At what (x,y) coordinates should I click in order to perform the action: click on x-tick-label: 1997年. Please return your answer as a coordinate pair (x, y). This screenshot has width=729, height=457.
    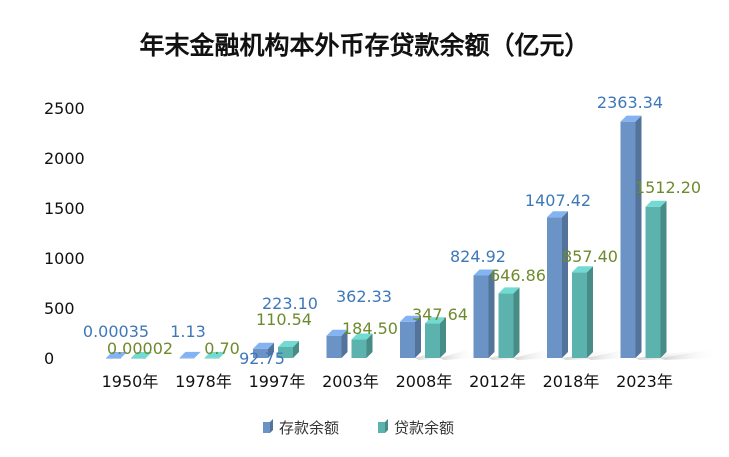
    Looking at the image, I should click on (277, 381).